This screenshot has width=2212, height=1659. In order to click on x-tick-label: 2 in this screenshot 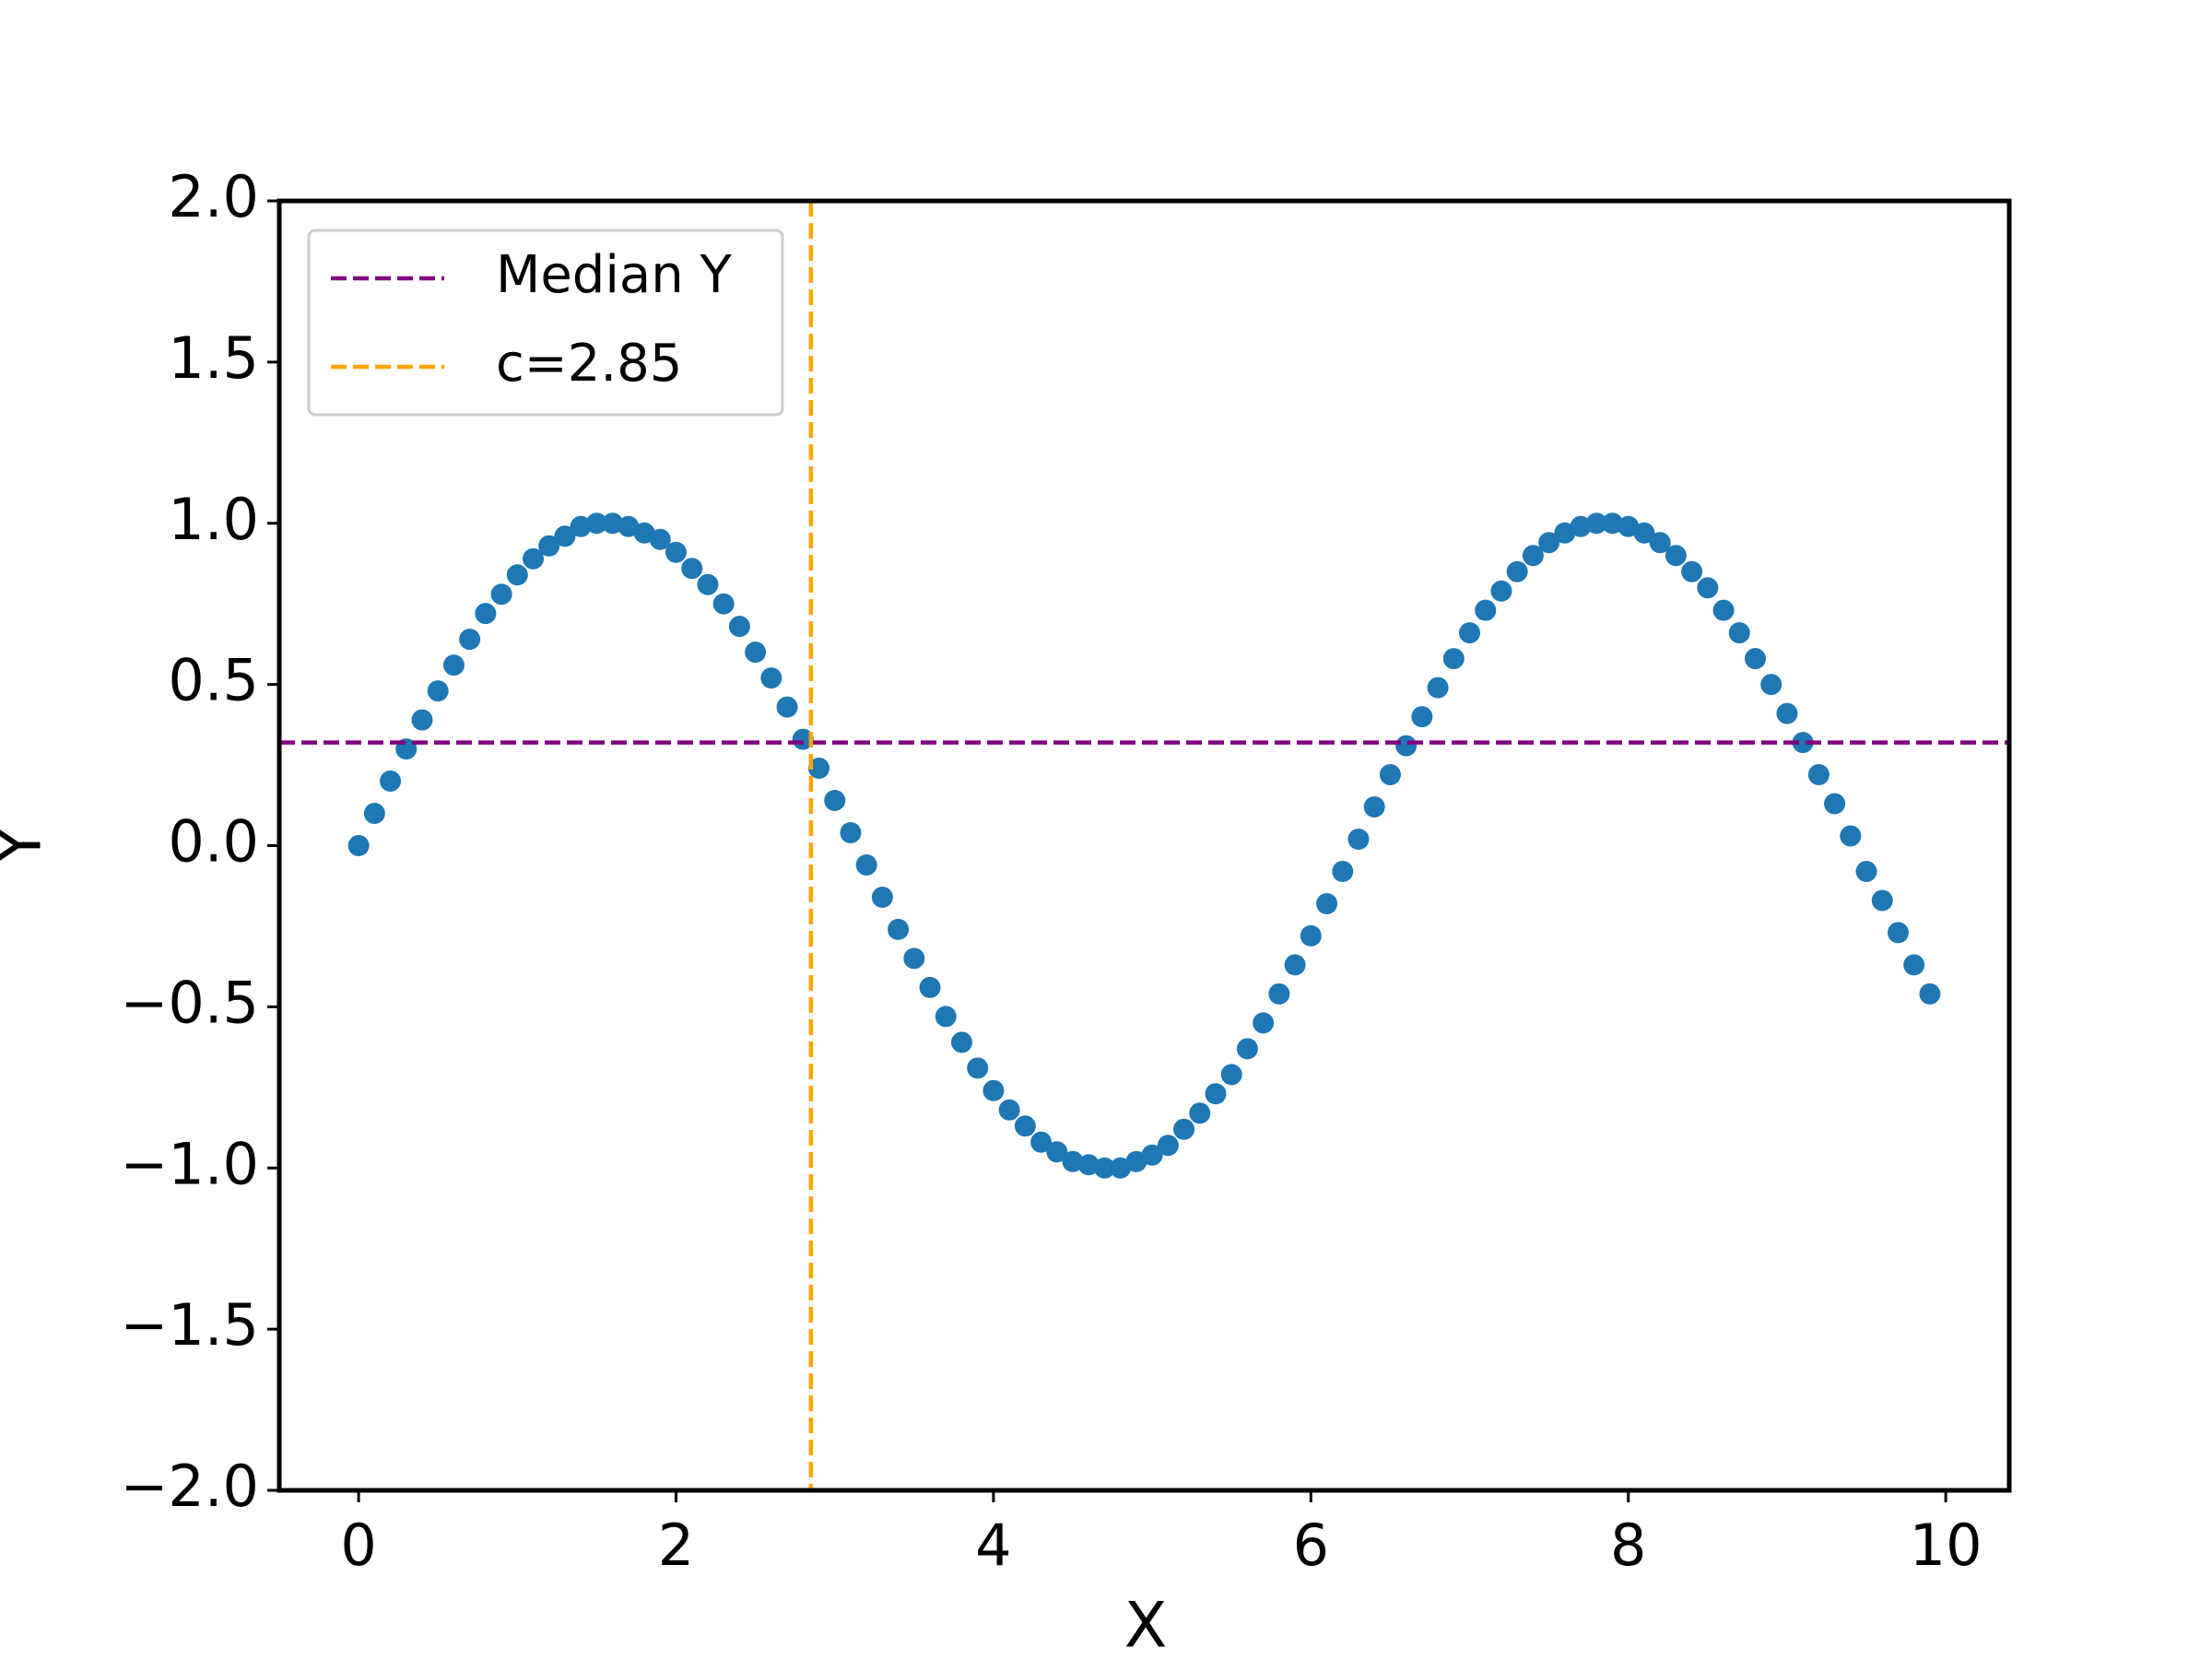, I will do `click(676, 1545)`.